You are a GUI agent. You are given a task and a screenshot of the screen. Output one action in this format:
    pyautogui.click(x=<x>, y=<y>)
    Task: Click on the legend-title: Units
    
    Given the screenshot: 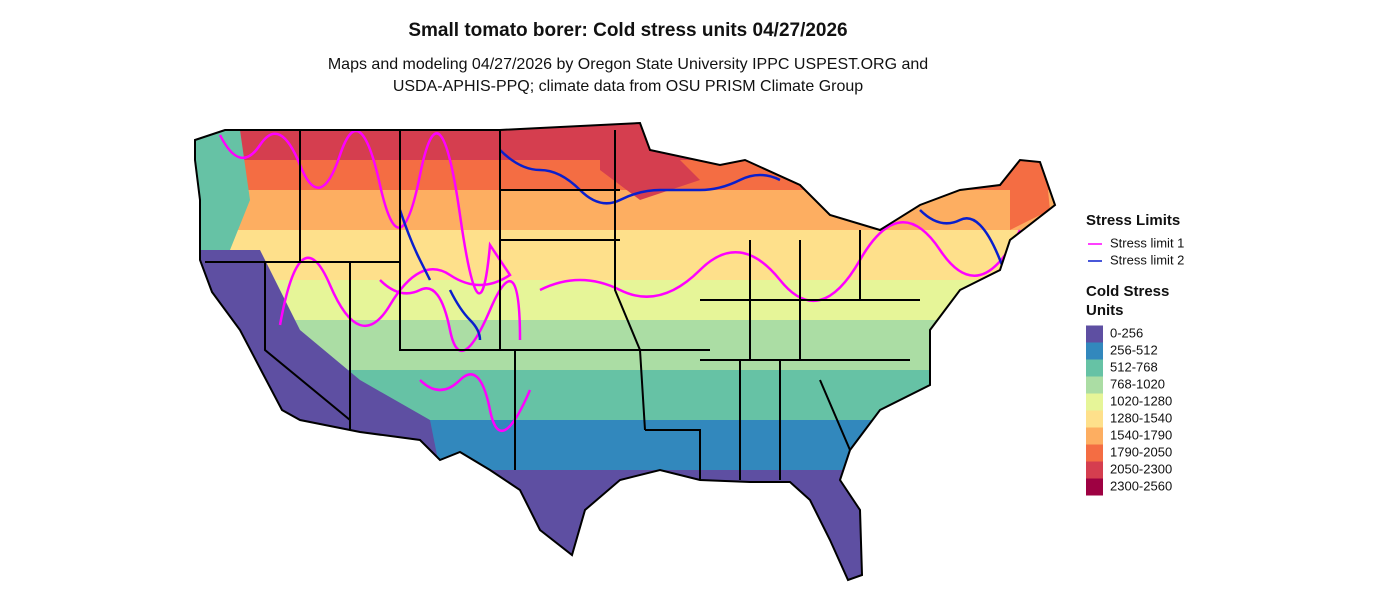 What is the action you would take?
    pyautogui.click(x=1105, y=310)
    